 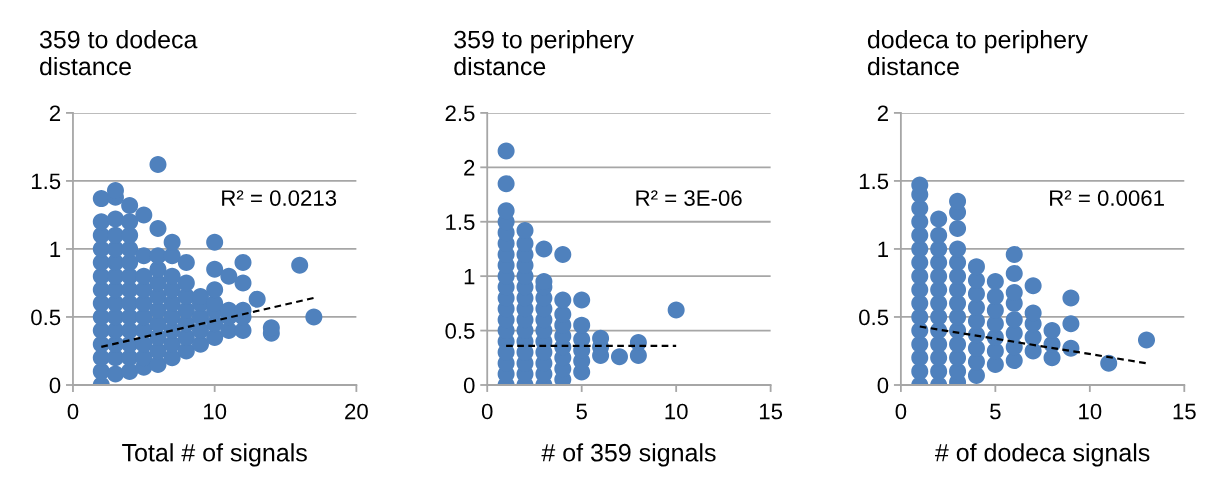 What do you see at coordinates (977, 53) in the screenshot?
I see `chart-title: dodeca to periphery distance` at bounding box center [977, 53].